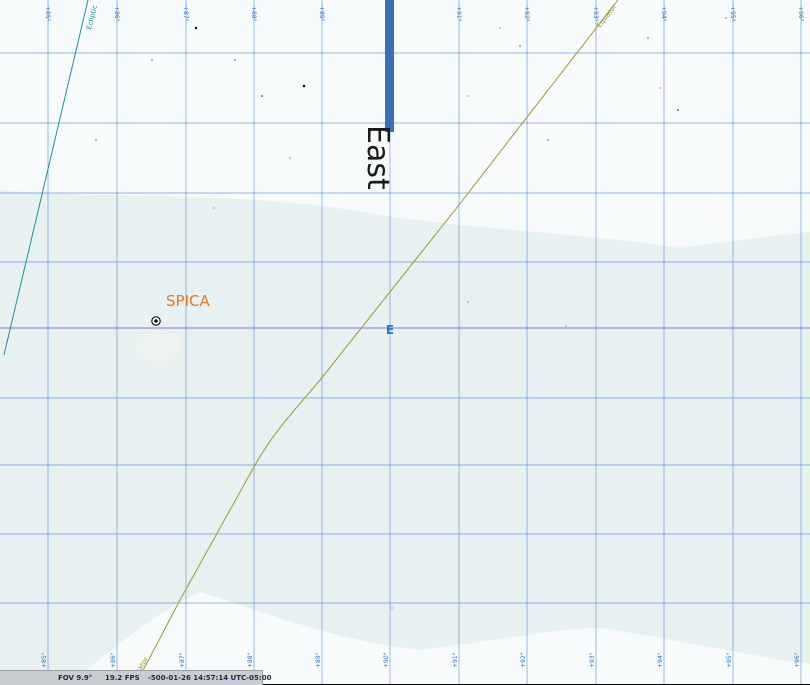  Describe the element at coordinates (158, 346) in the screenshot. I see `galaxy-smudge` at that location.